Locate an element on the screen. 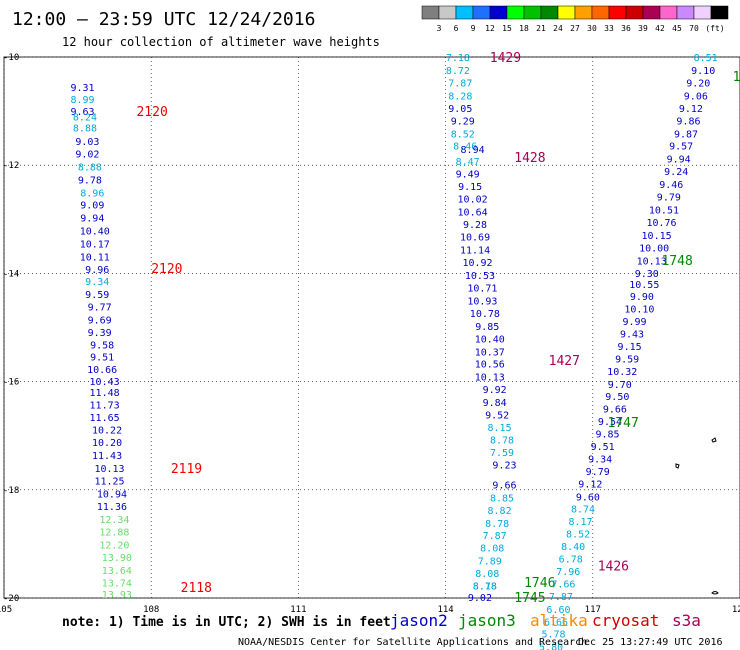 The width and height of the screenshot is (740, 650). wave-height-value: 12.88 is located at coordinates (114, 532).